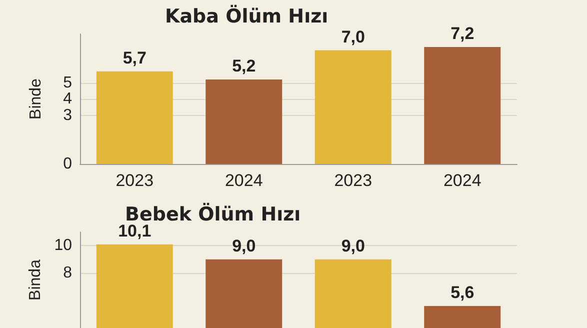  Describe the element at coordinates (35, 279) in the screenshot. I see `y-axis-title: Binda` at that location.